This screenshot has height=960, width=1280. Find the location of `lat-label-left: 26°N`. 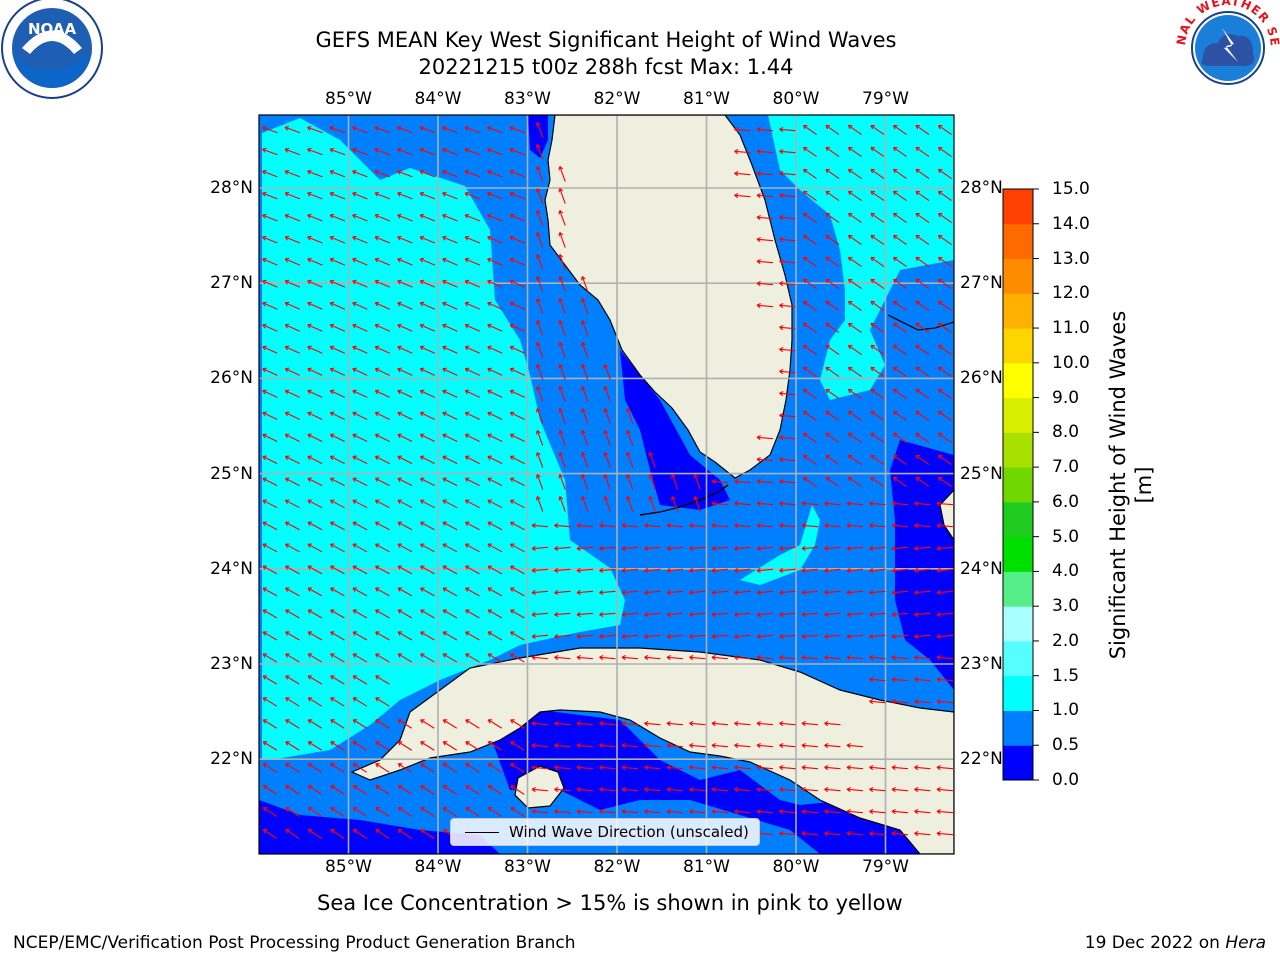

lat-label-left: 26°N is located at coordinates (231, 378).